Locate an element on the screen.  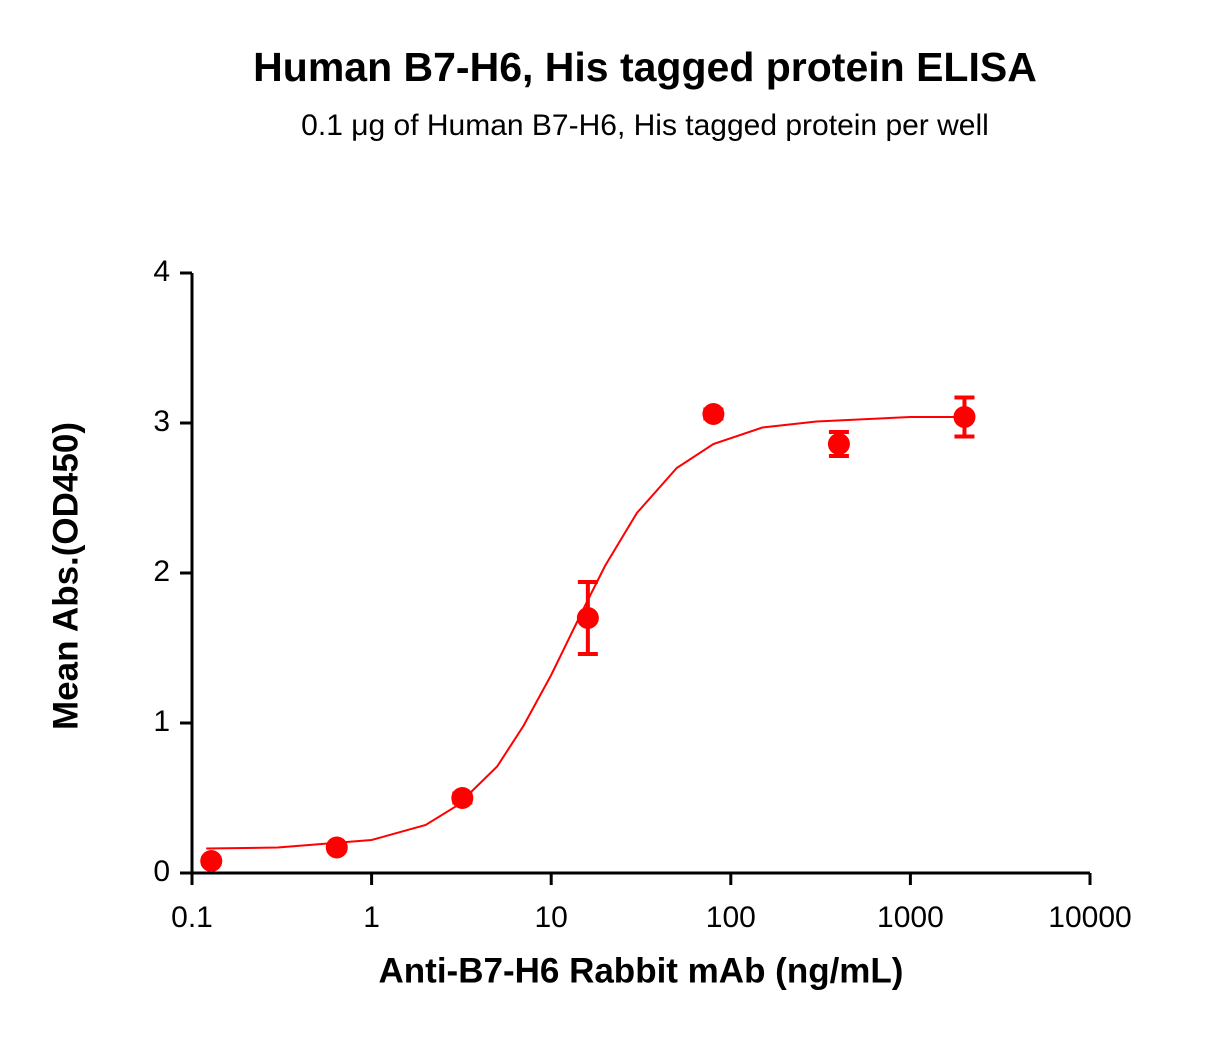
x-tick-label: 0.1 is located at coordinates (192, 917).